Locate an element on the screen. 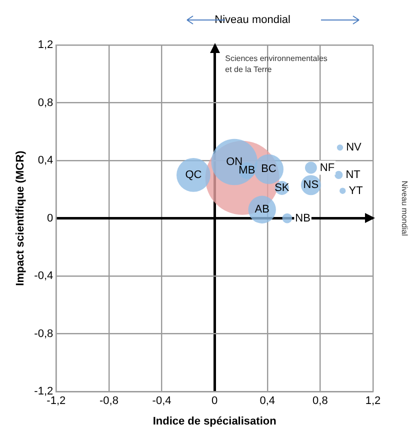 Image resolution: width=418 pixels, height=442 pixels. x-tick-label: 0,8 is located at coordinates (320, 401).